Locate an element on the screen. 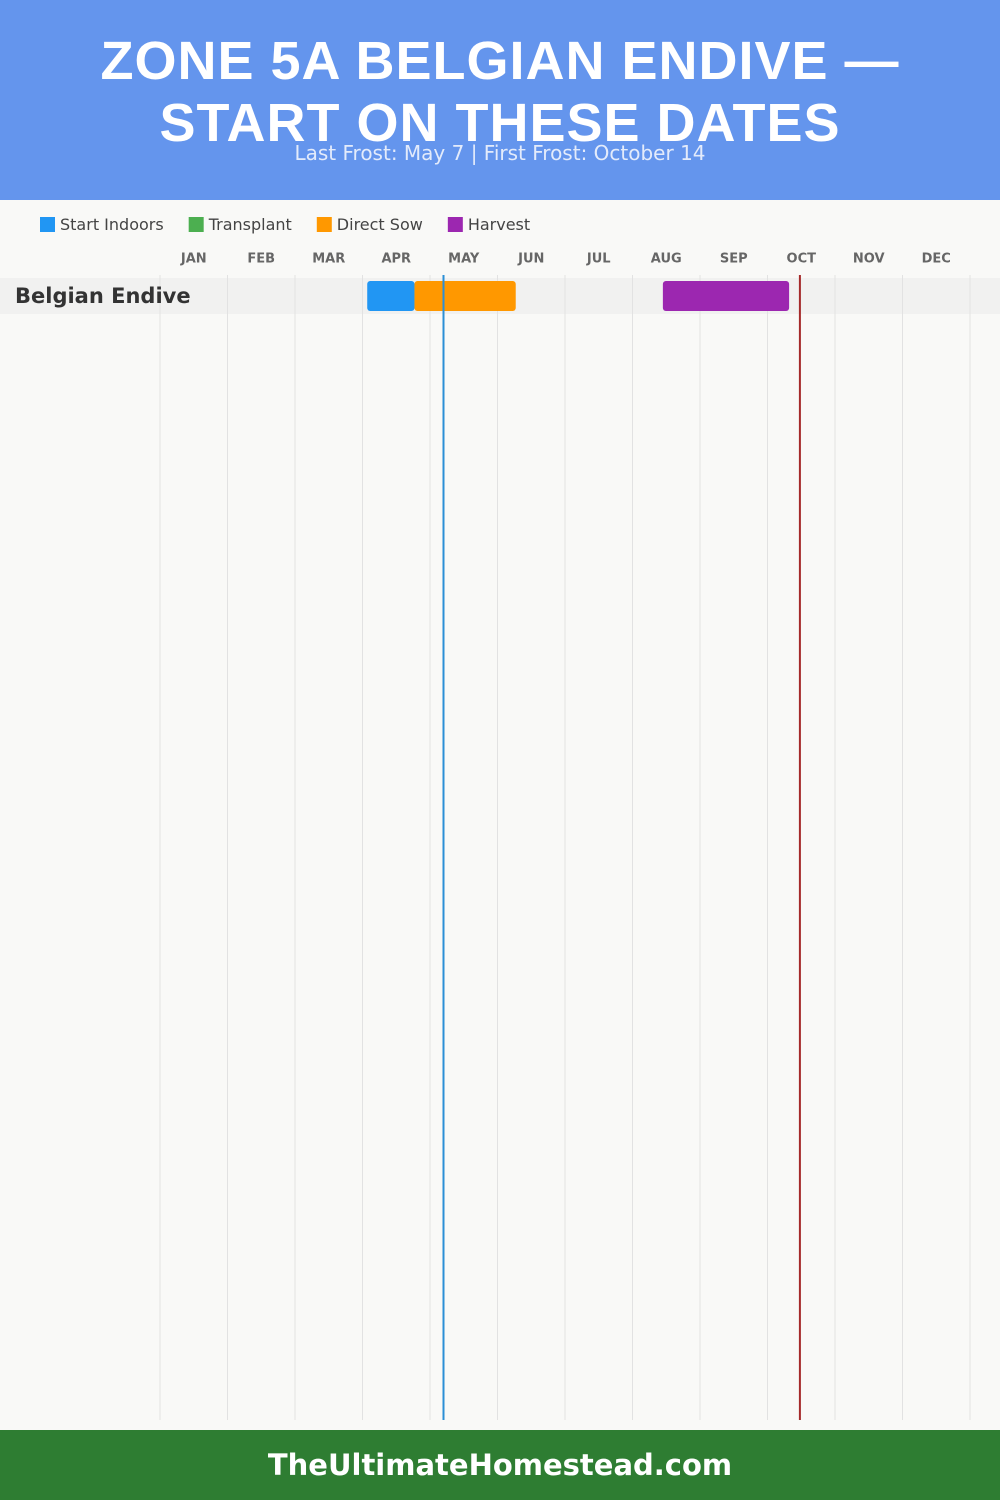 This screenshot has width=1000, height=1500. legend-label: Start Indoors is located at coordinates (112, 224).